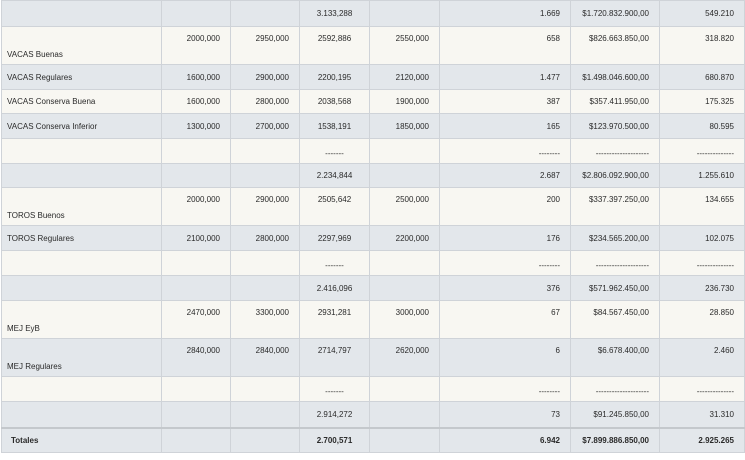 The width and height of the screenshot is (745, 460). I want to click on mode-price-cell: 2550,000, so click(404, 45).